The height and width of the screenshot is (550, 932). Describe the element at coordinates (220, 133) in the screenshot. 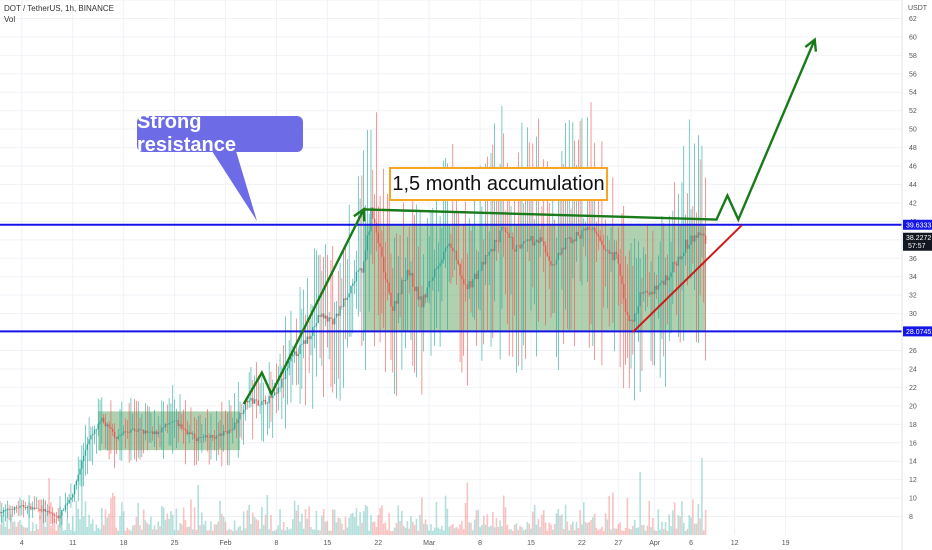

I see `strong-resistance-callout: Strong resistance` at that location.